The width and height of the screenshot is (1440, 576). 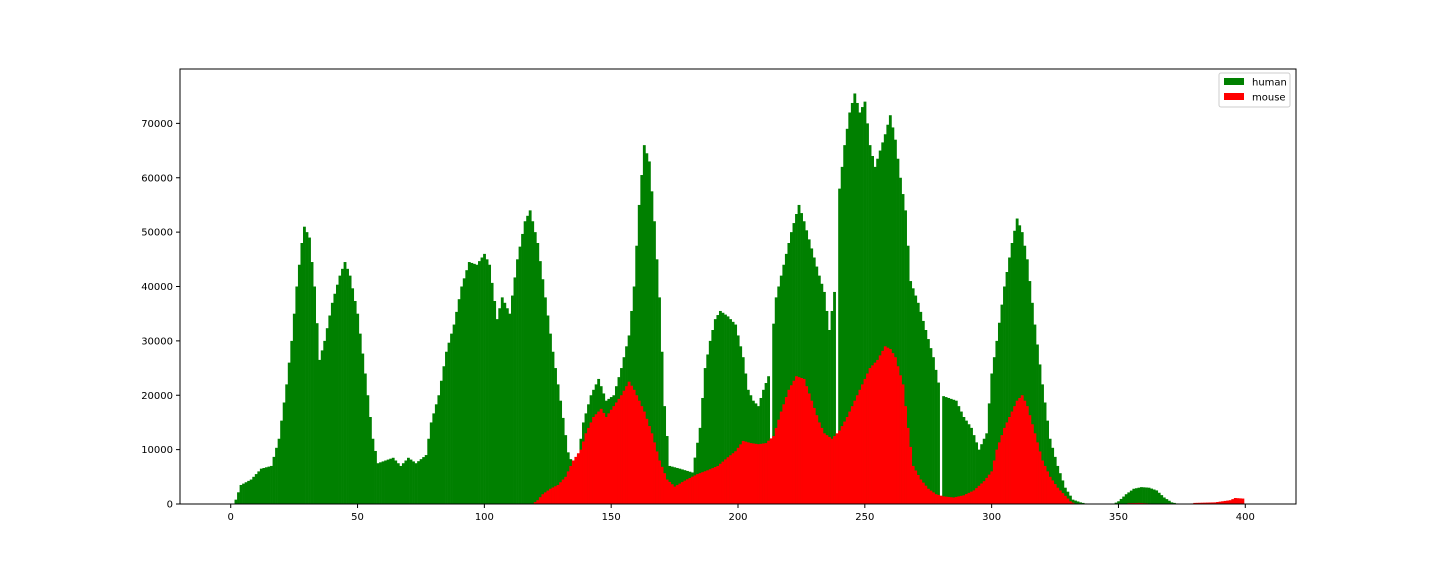 I want to click on legend-label-mouse: mouse, so click(x=1269, y=98).